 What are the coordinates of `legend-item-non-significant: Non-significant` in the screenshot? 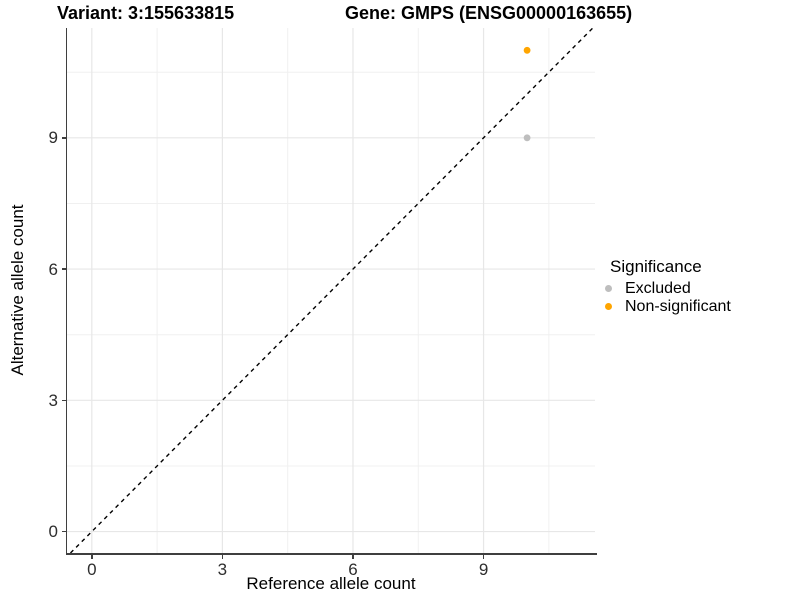 It's located at (667, 307).